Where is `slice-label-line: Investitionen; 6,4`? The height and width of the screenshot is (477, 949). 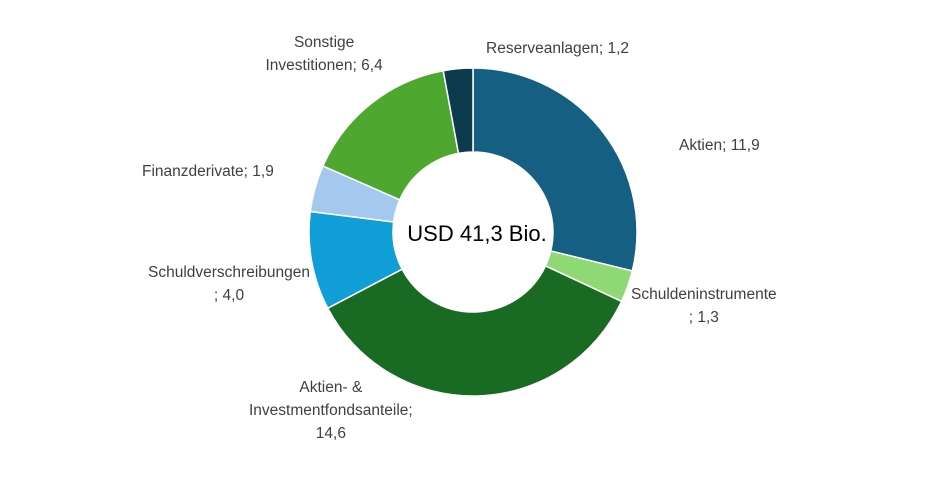
slice-label-line: Investitionen; 6,4 is located at coordinates (324, 65).